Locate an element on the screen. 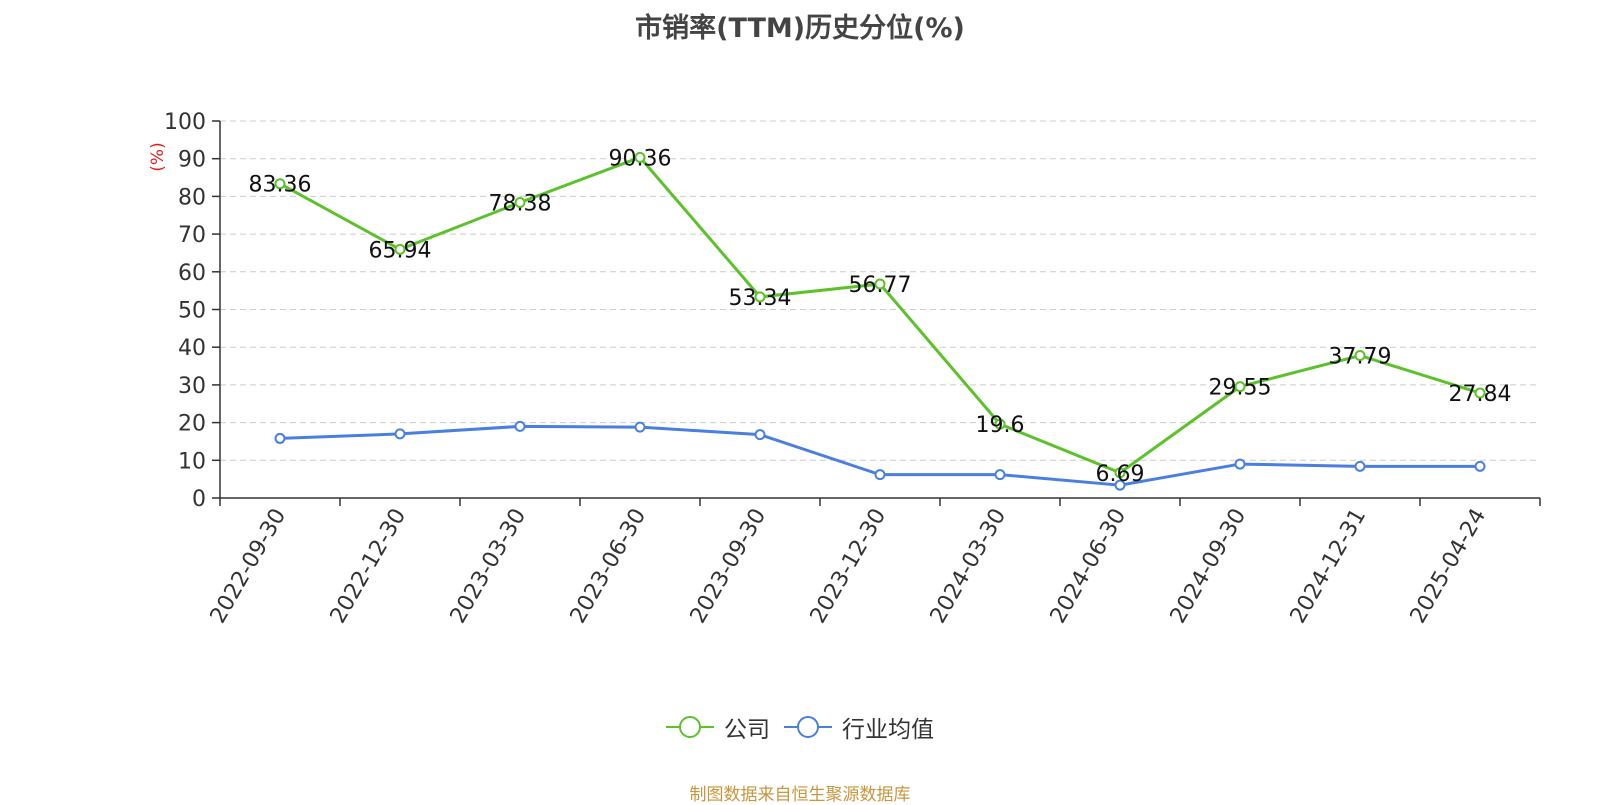  company-data-label: 78.38 is located at coordinates (520, 204).